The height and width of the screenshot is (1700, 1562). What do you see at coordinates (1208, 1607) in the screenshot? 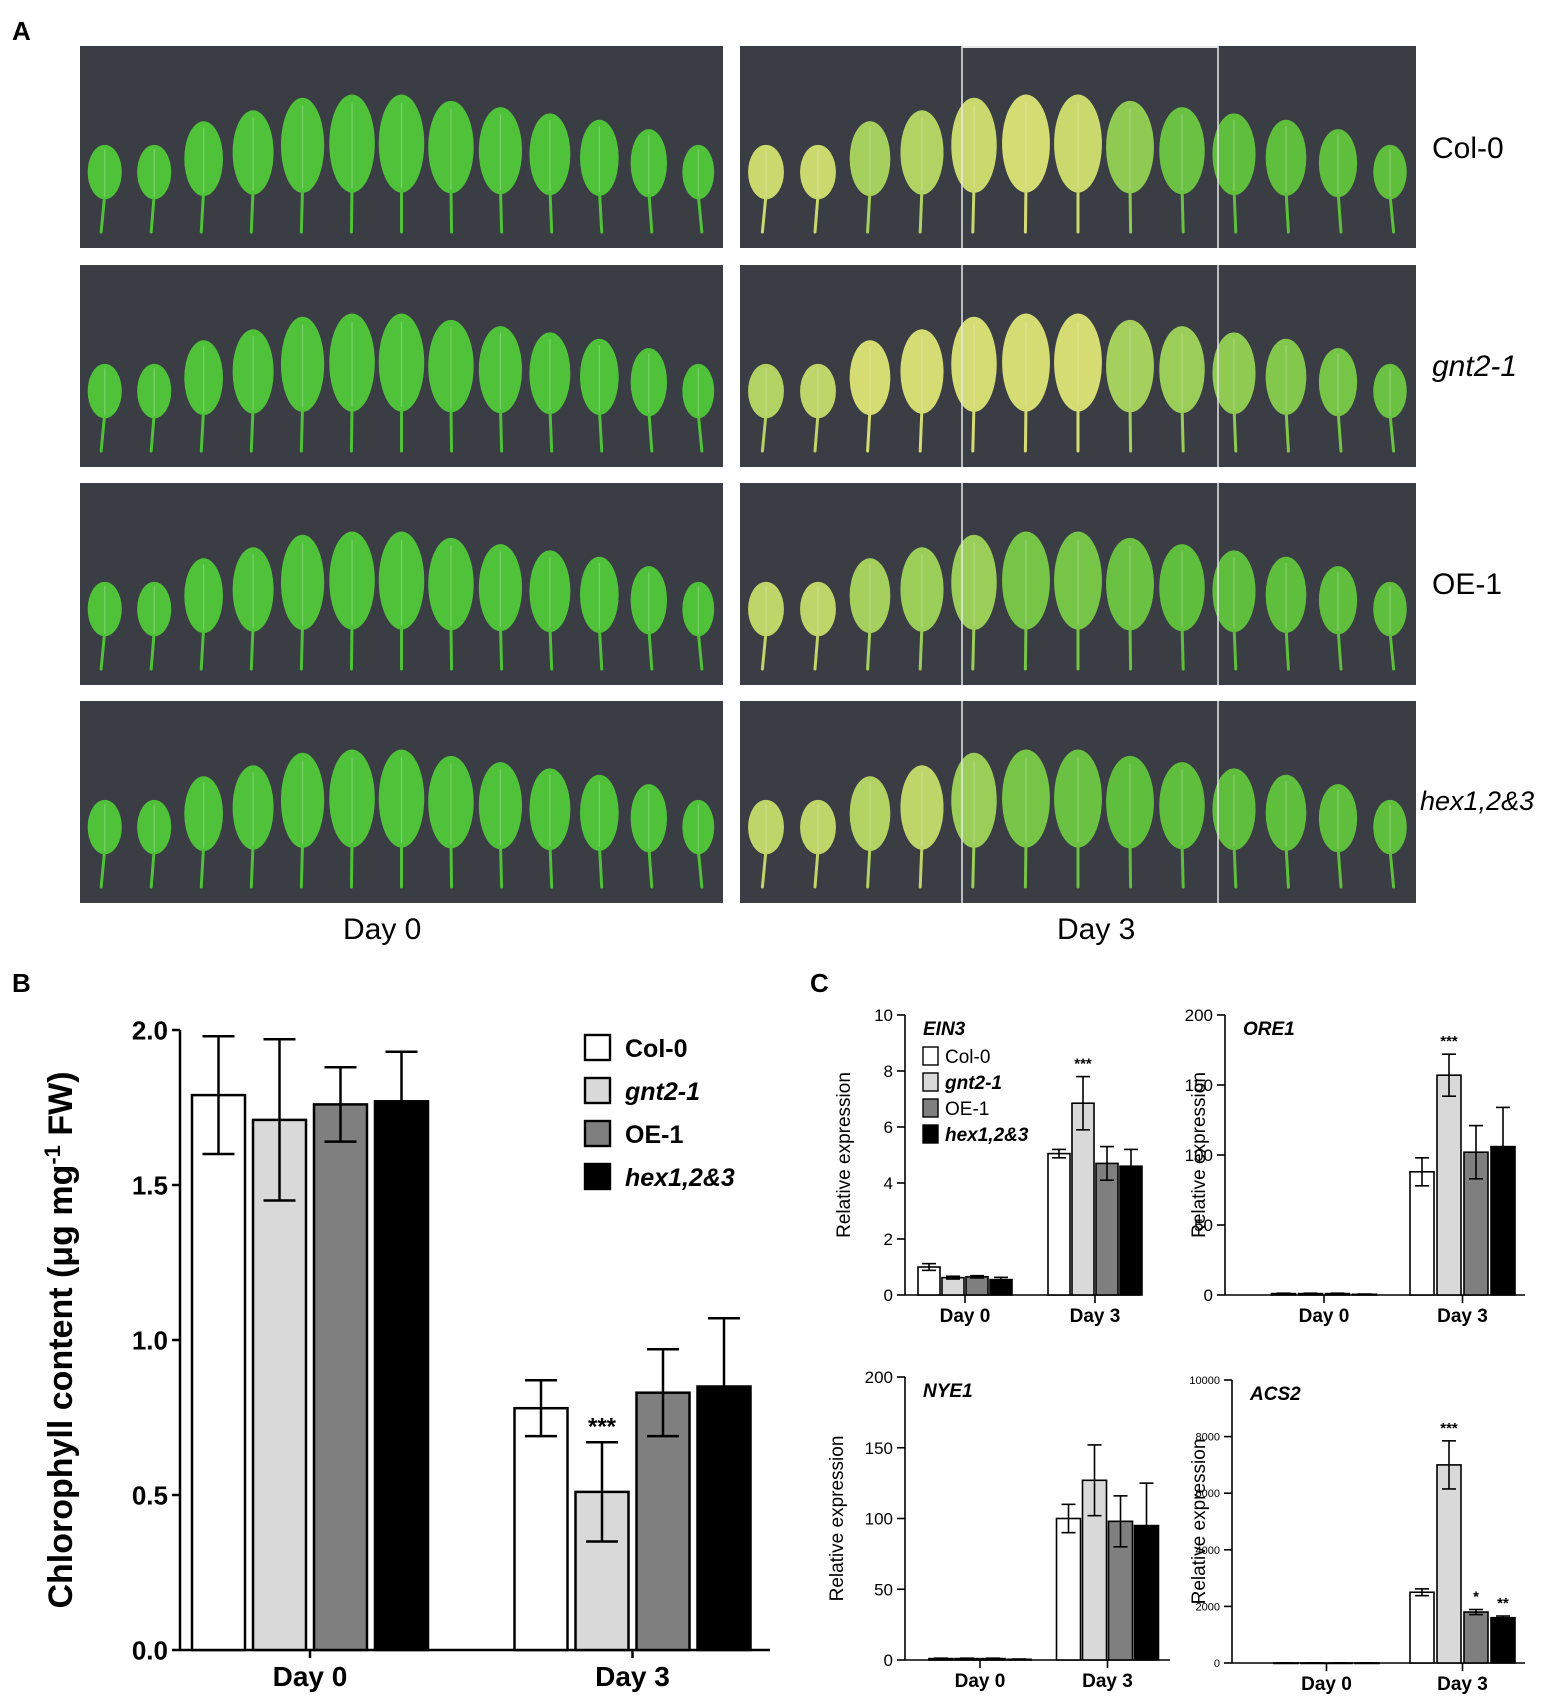
I see `y-tick-label: 2000` at bounding box center [1208, 1607].